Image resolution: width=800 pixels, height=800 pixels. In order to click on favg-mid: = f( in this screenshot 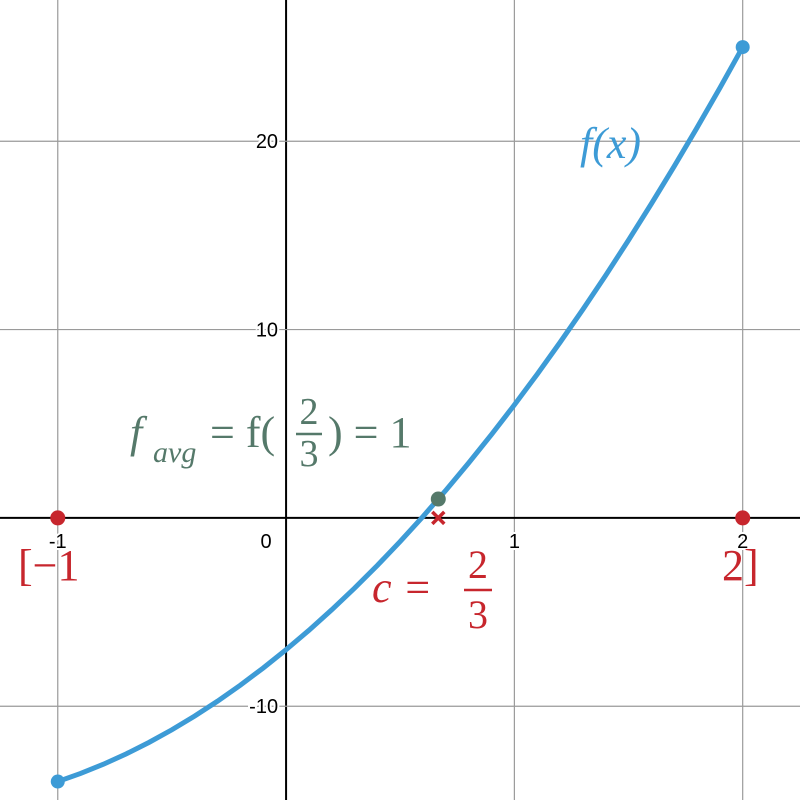, I will do `click(242, 432)`.